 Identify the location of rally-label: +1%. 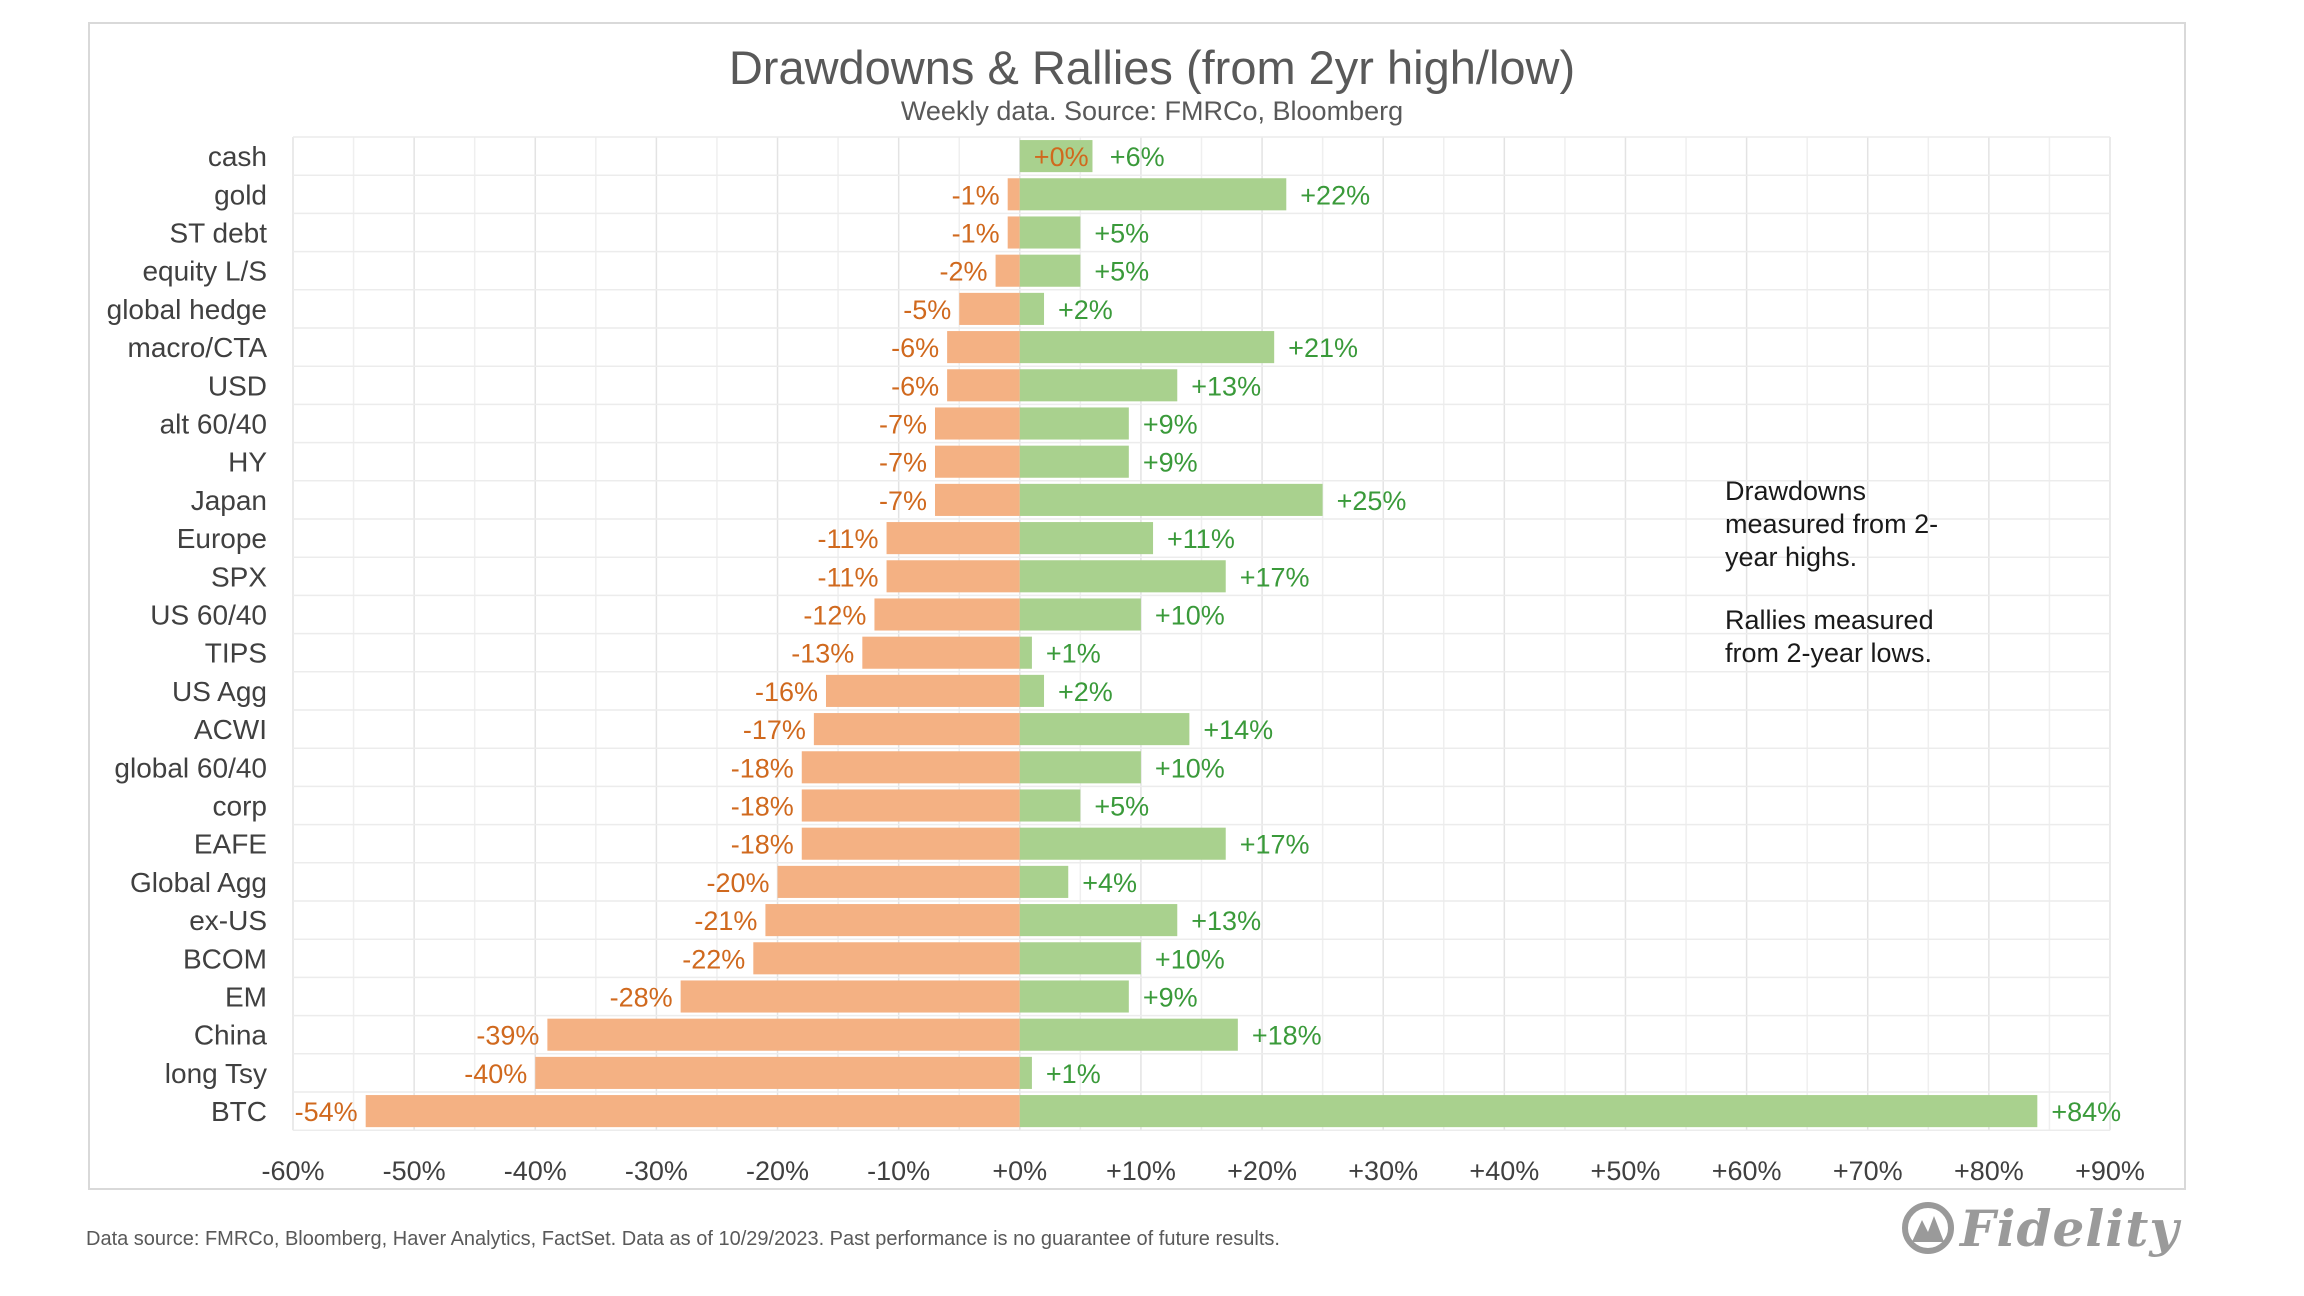
(1073, 654).